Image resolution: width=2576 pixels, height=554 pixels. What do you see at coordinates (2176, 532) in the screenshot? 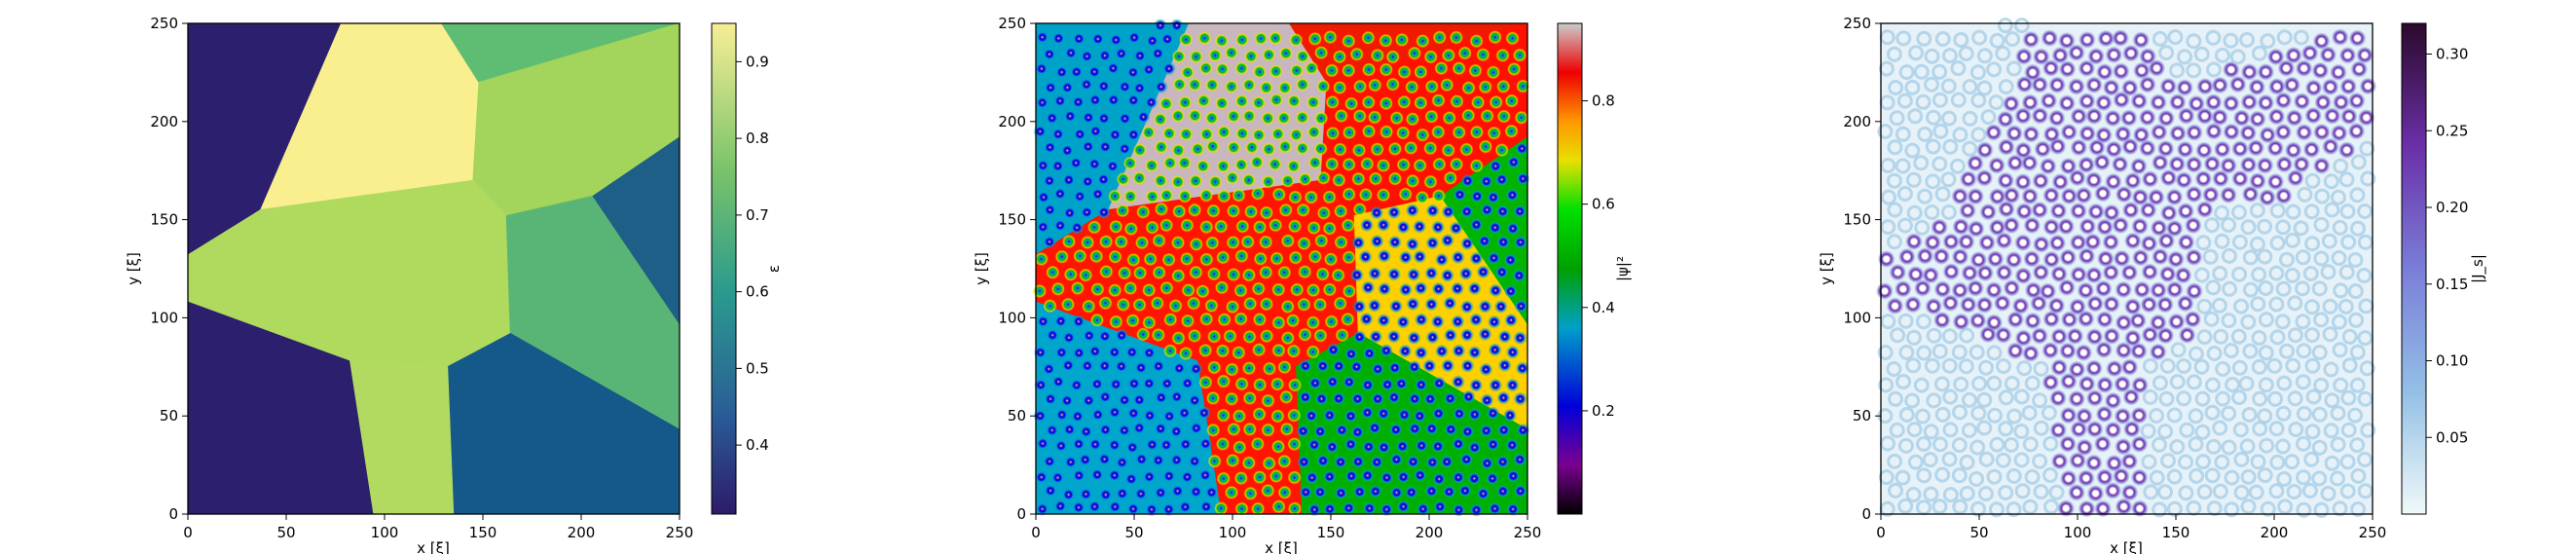
I see `x-tick-label: 150` at bounding box center [2176, 532].